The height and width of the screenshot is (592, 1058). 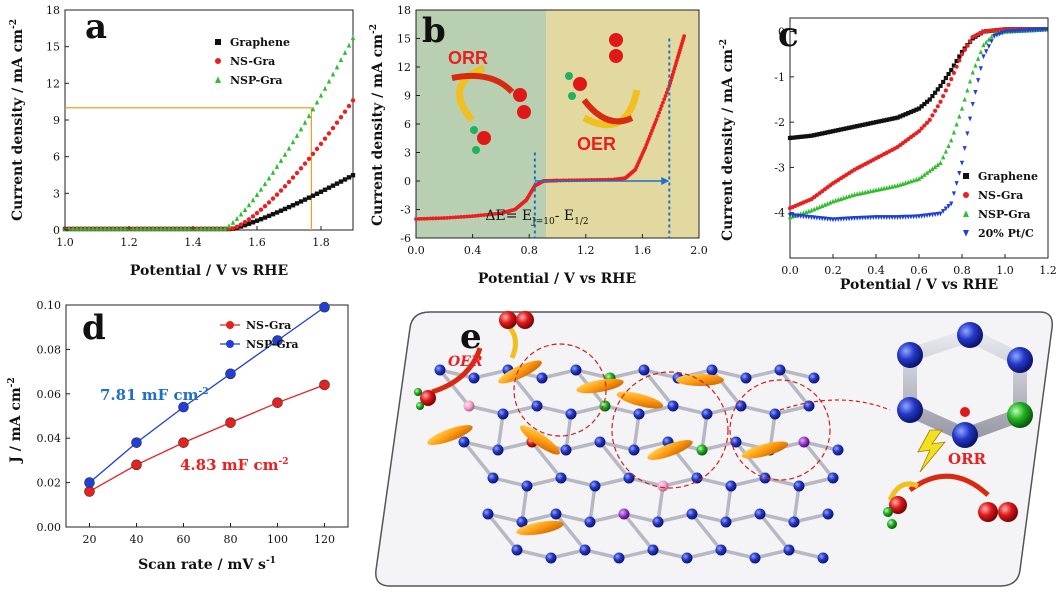 I want to click on zoom-atom-c, so click(x=1020, y=360).